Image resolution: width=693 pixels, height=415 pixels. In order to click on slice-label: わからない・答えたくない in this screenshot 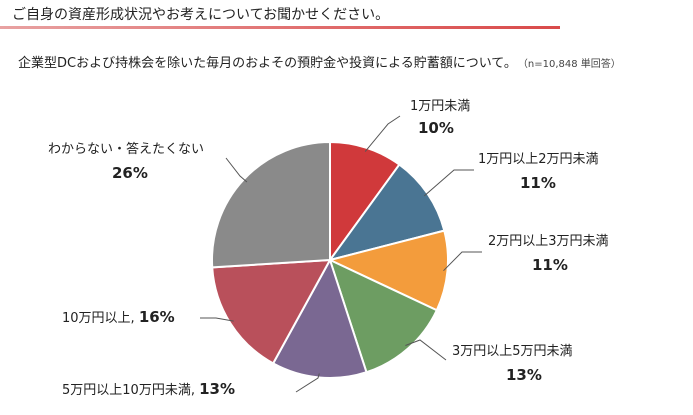, I will do `click(126, 149)`.